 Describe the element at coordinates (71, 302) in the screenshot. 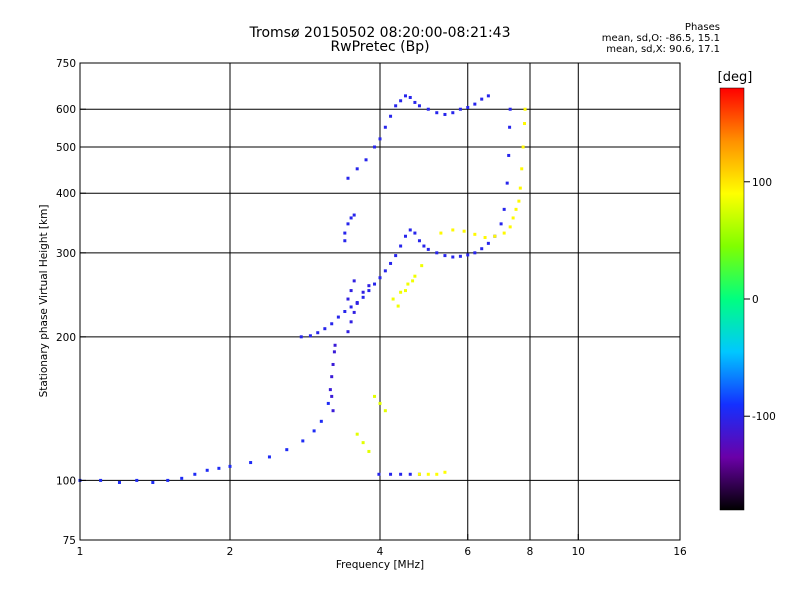

I see `y-axis-ticks: 75 100 200 300 400 500 600 750` at that location.